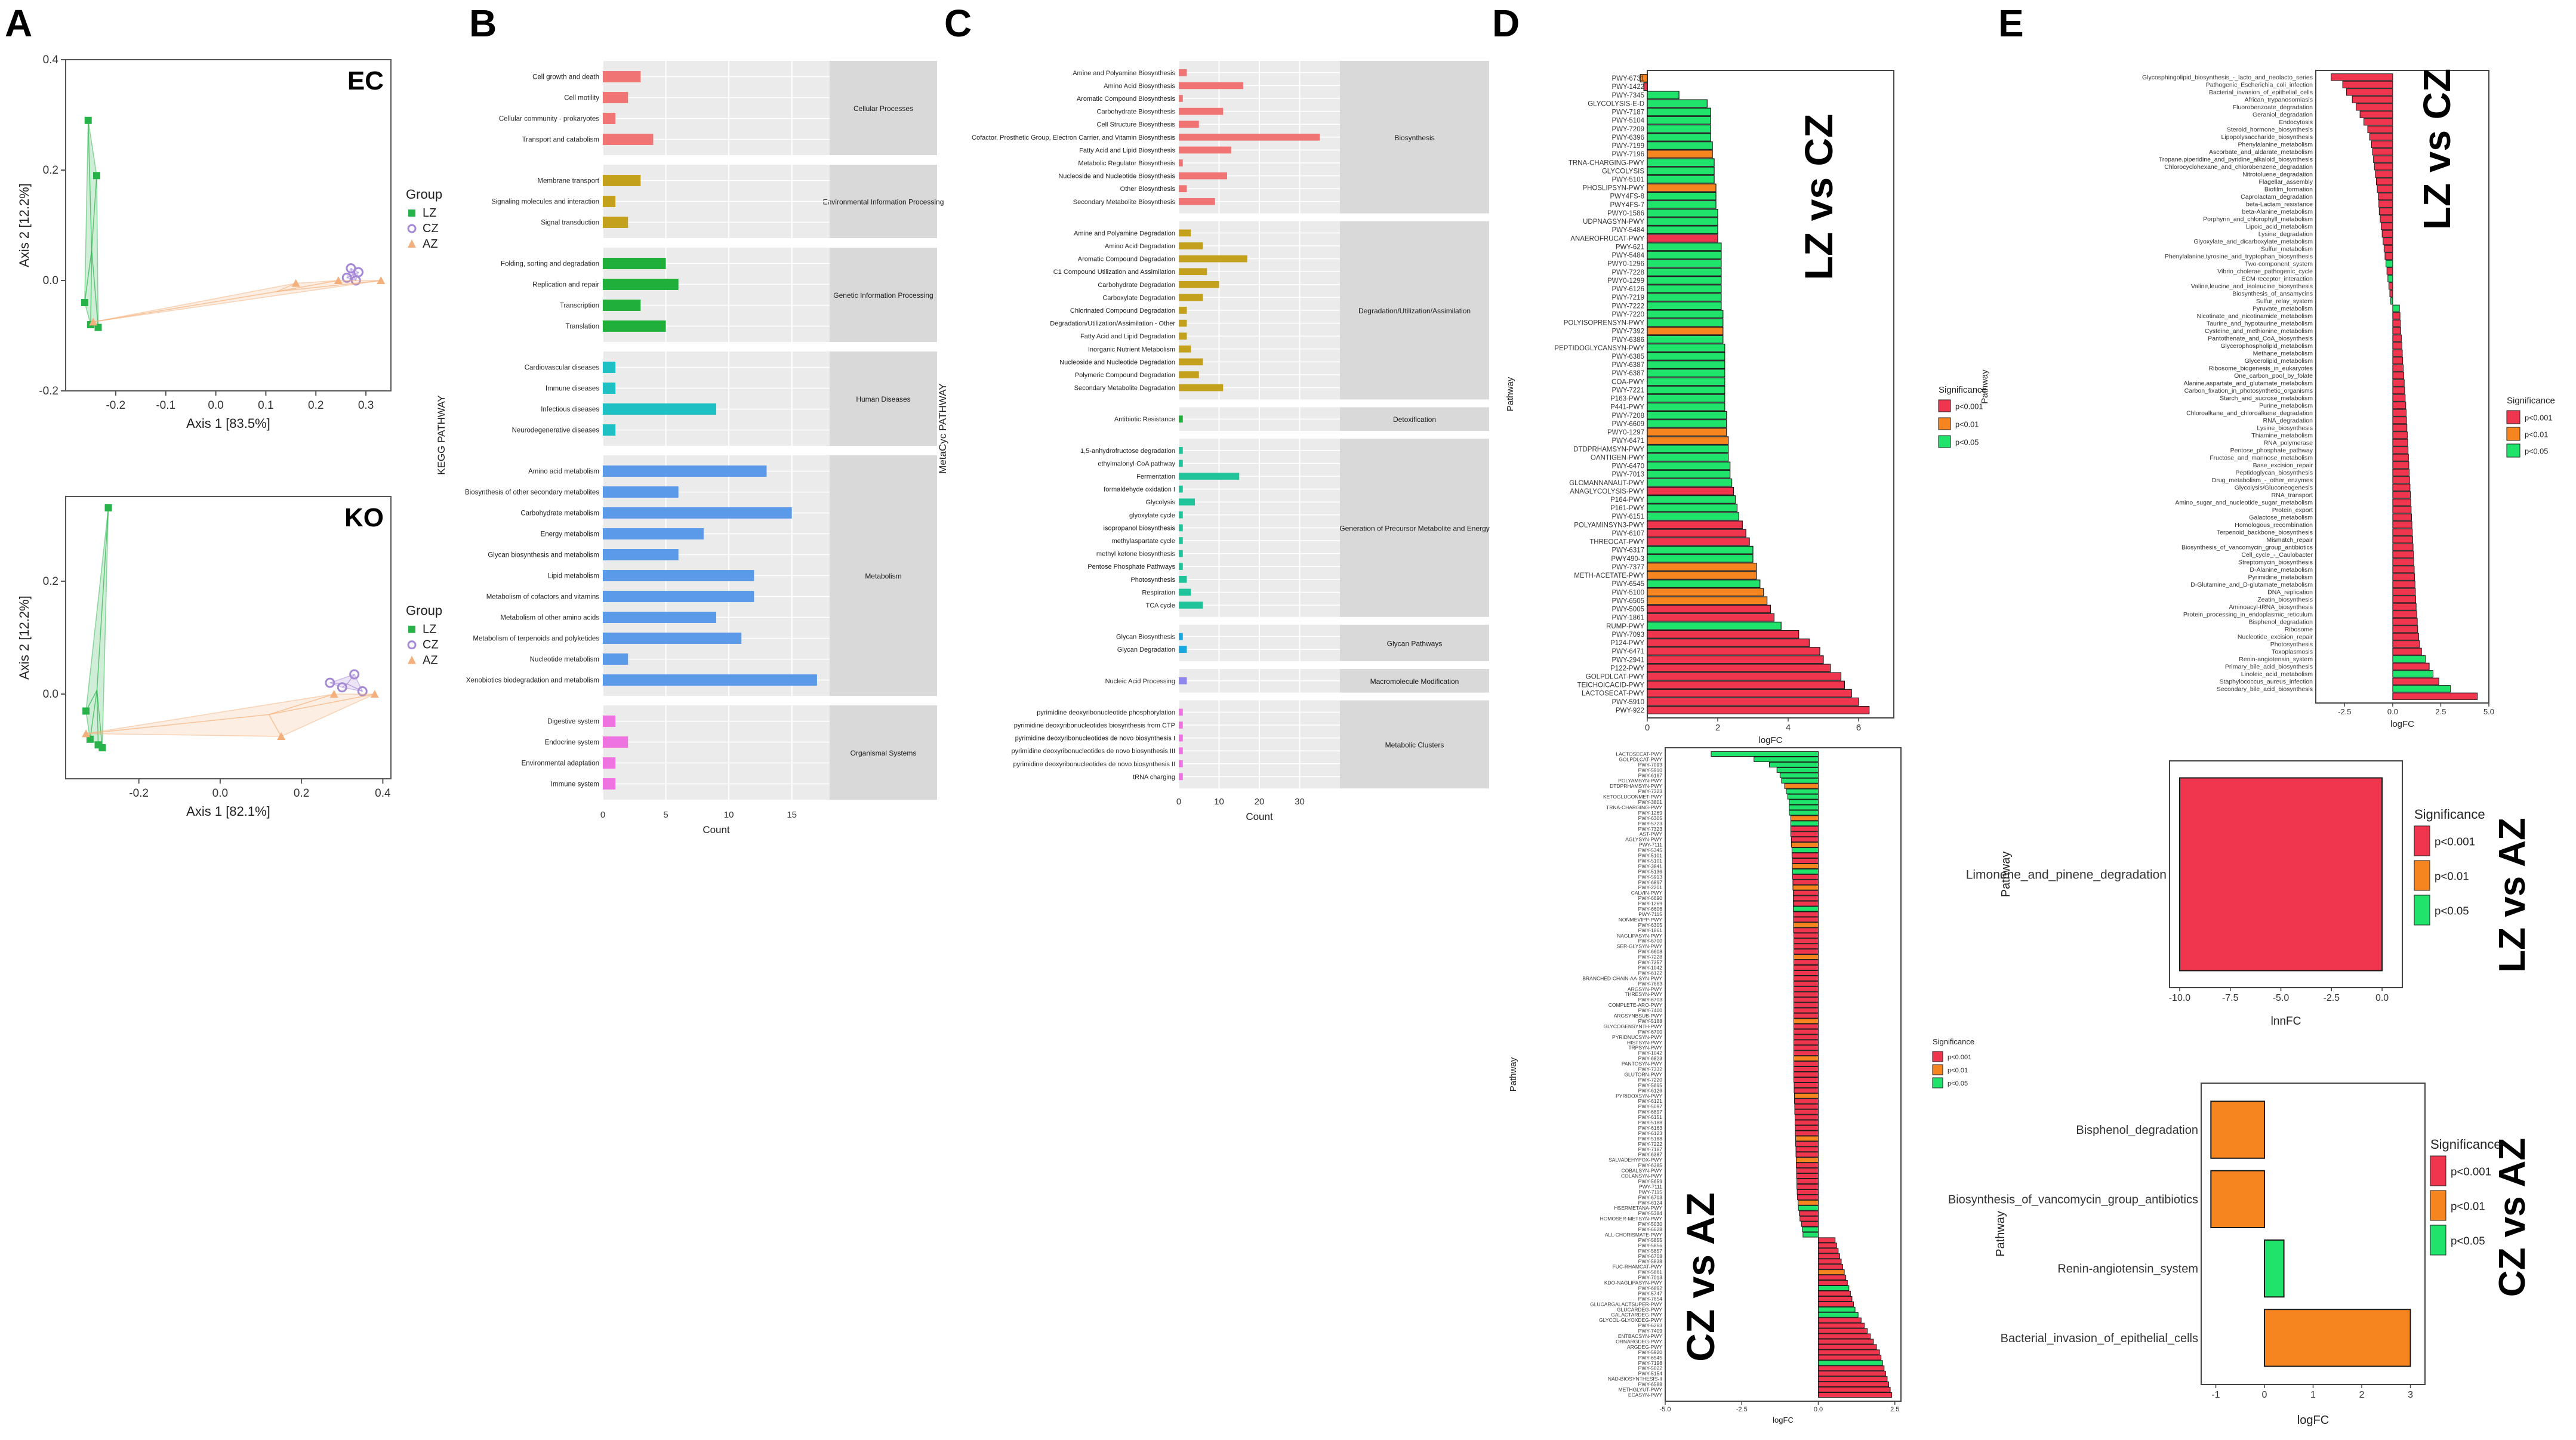 The height and width of the screenshot is (1440, 2576). Describe the element at coordinates (2274, 487) in the screenshot. I see `pathway-label: Glycolysis/Gluconeogenesis` at that location.